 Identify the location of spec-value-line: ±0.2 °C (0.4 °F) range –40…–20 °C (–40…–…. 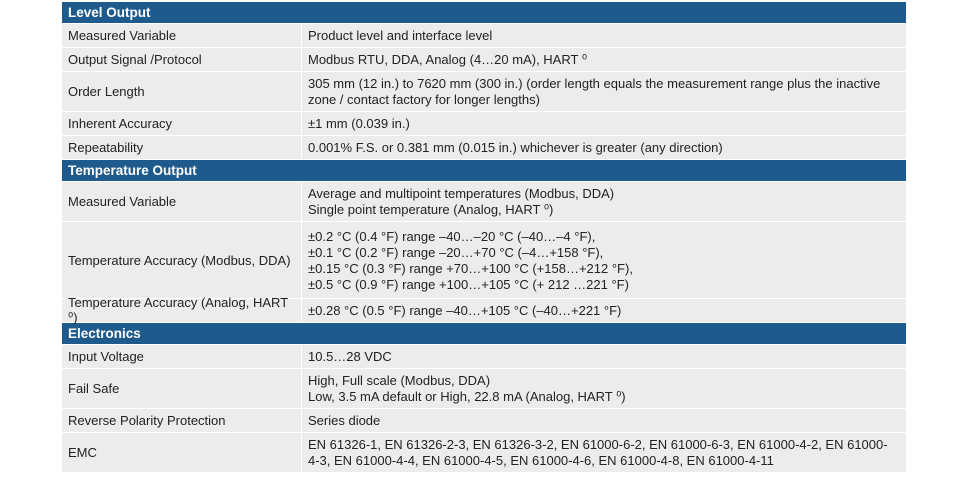
(452, 236).